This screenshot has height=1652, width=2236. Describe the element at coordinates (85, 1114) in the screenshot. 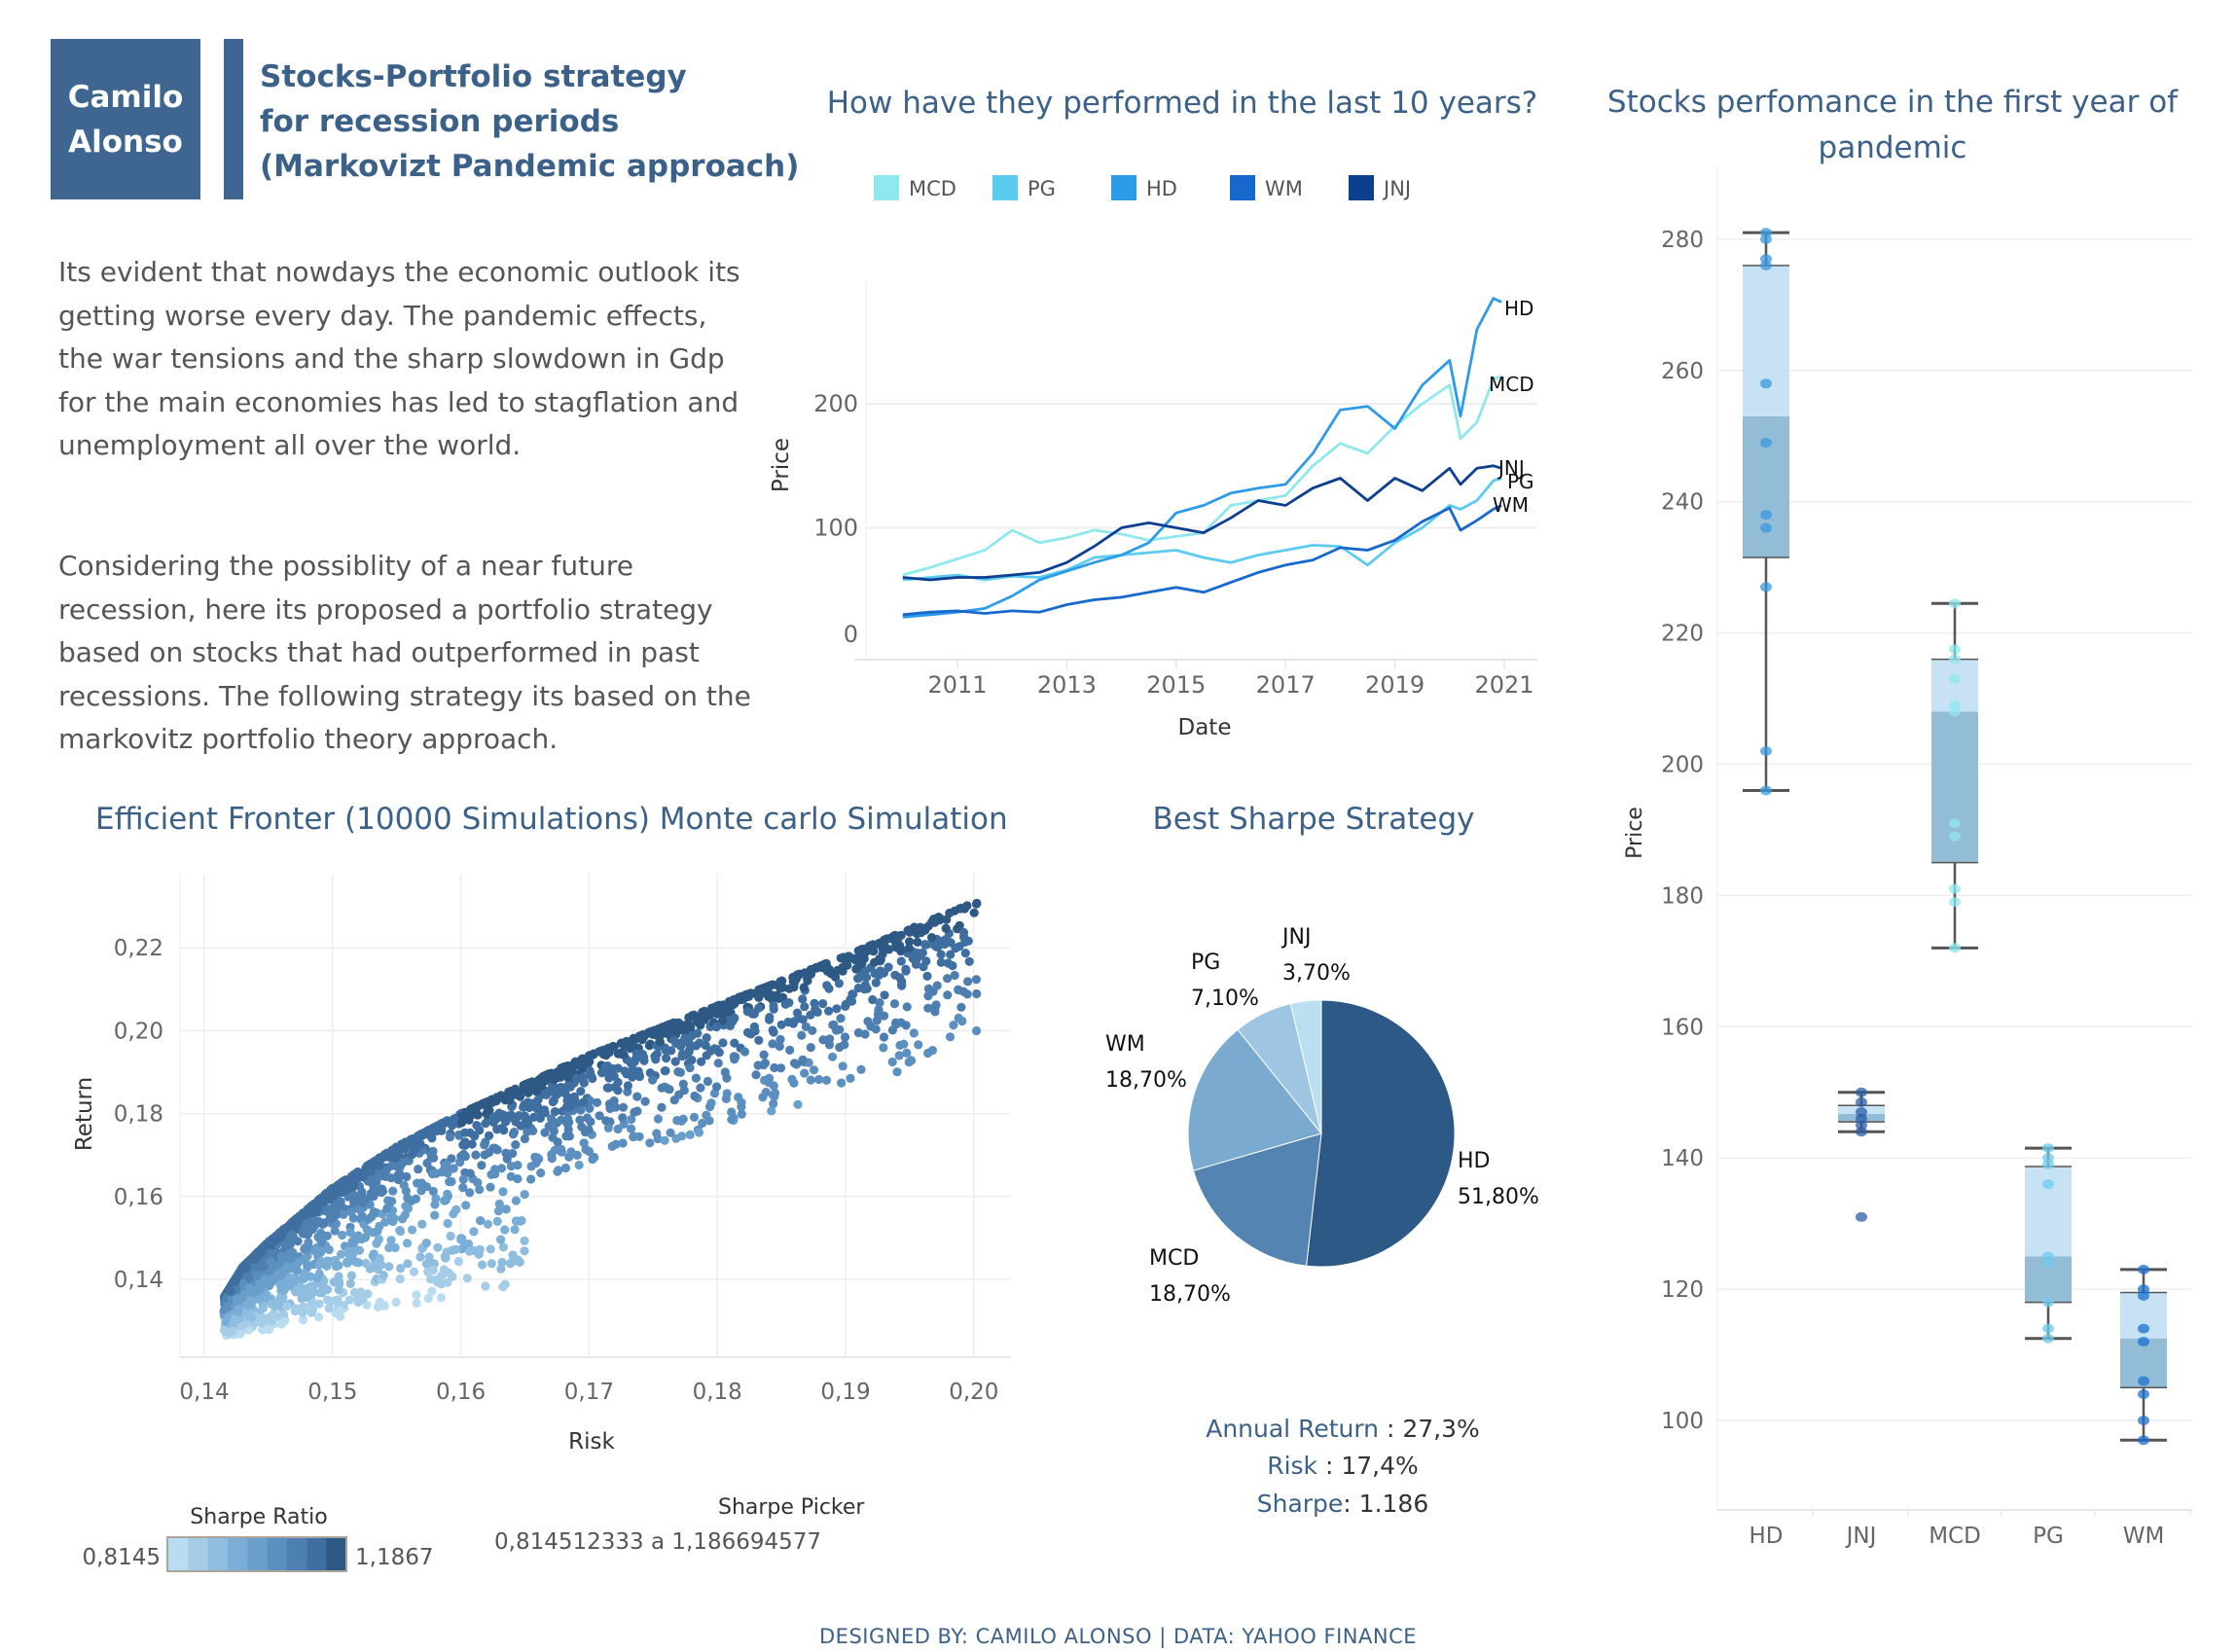

I see `y-axis-title: Return` at that location.